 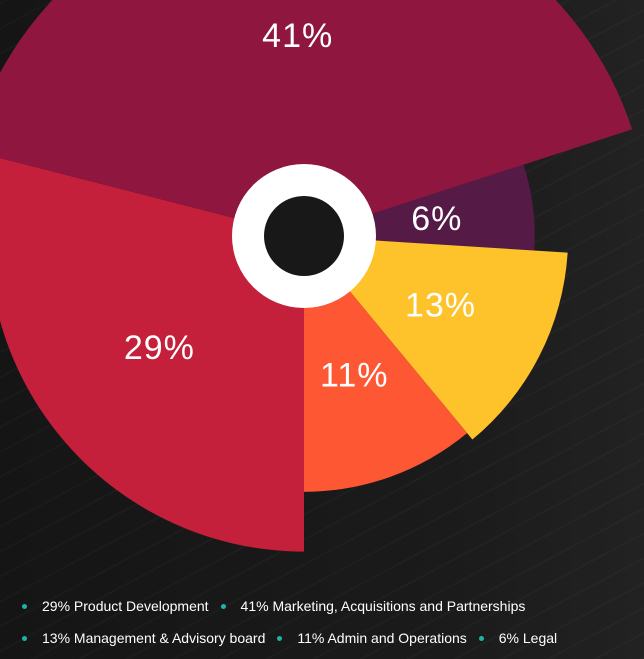 I want to click on legend-item-product-development: 29% Product Development, so click(x=114, y=606).